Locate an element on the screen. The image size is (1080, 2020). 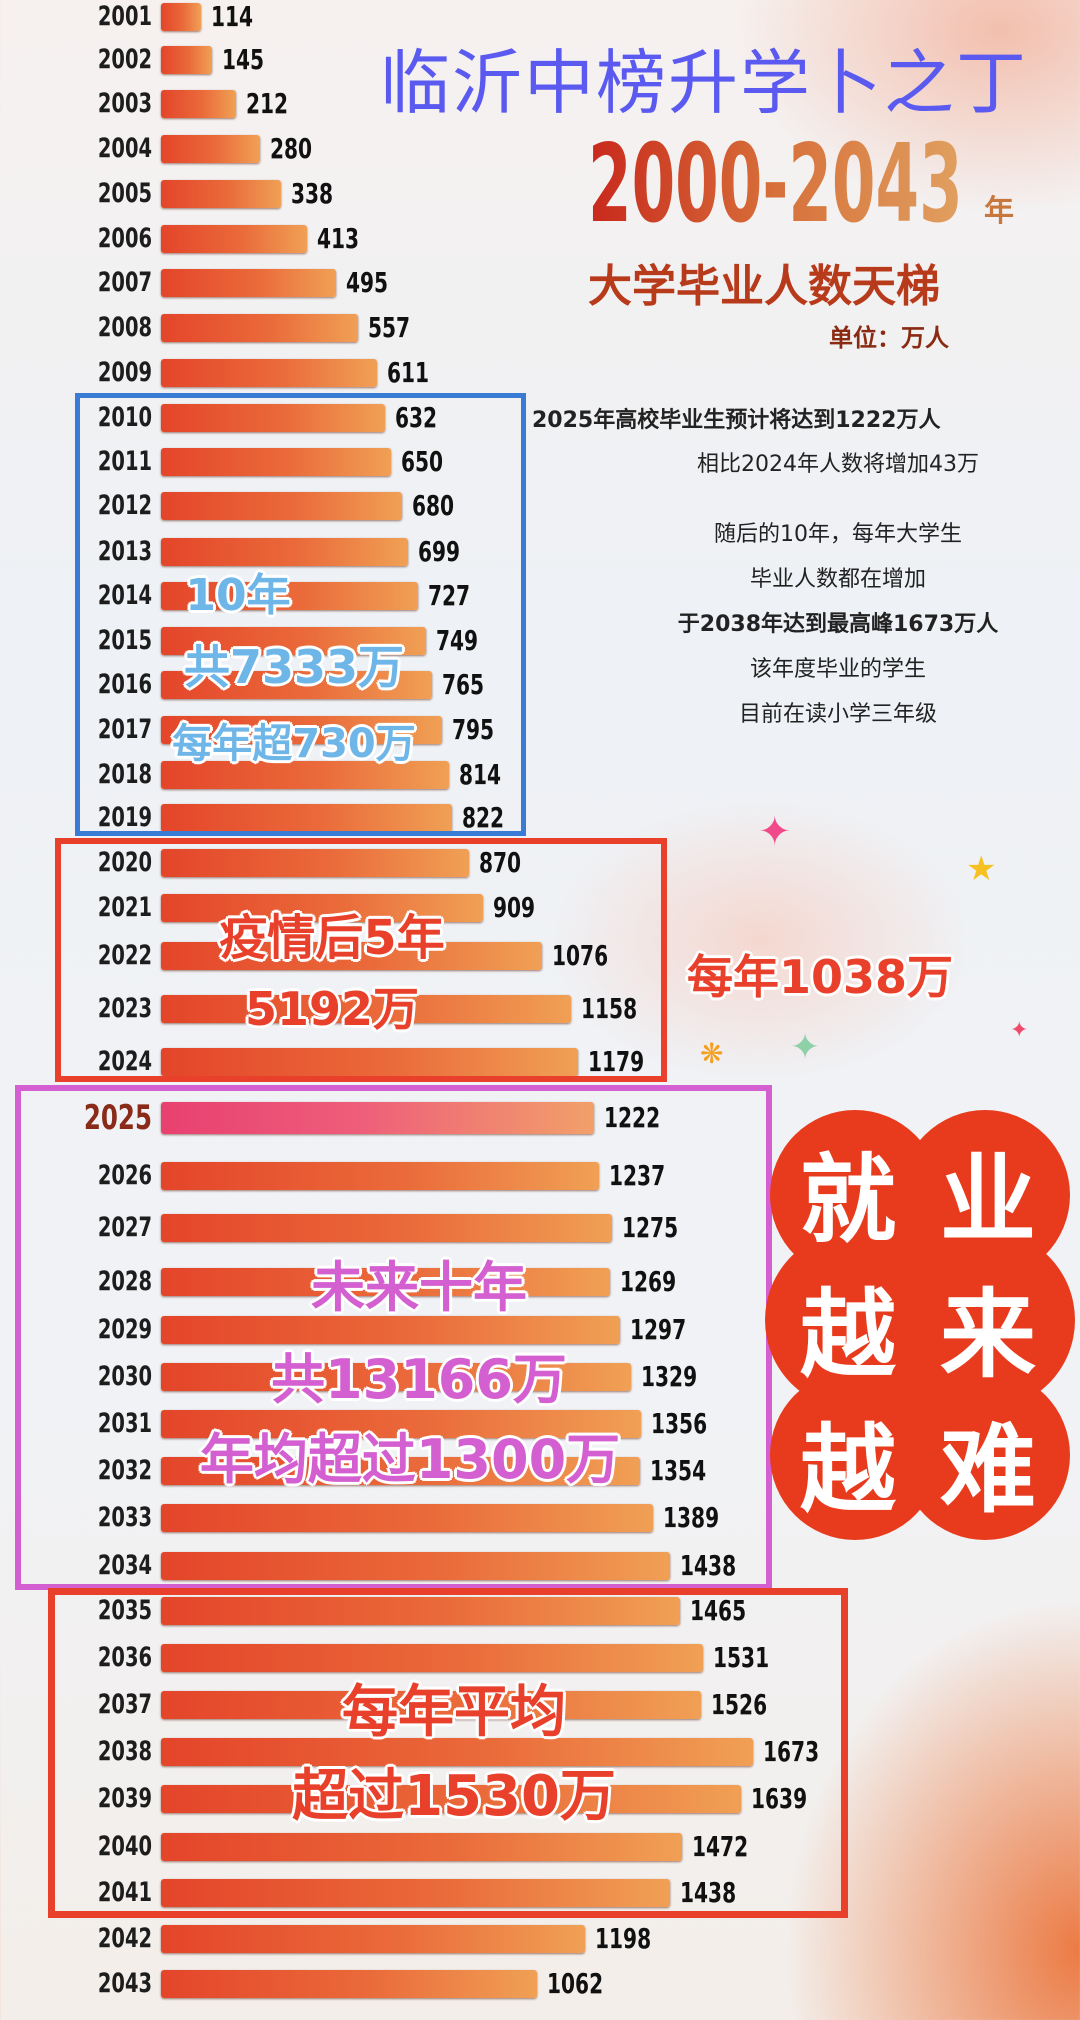
value-label-2024: 1179 is located at coordinates (616, 1061).